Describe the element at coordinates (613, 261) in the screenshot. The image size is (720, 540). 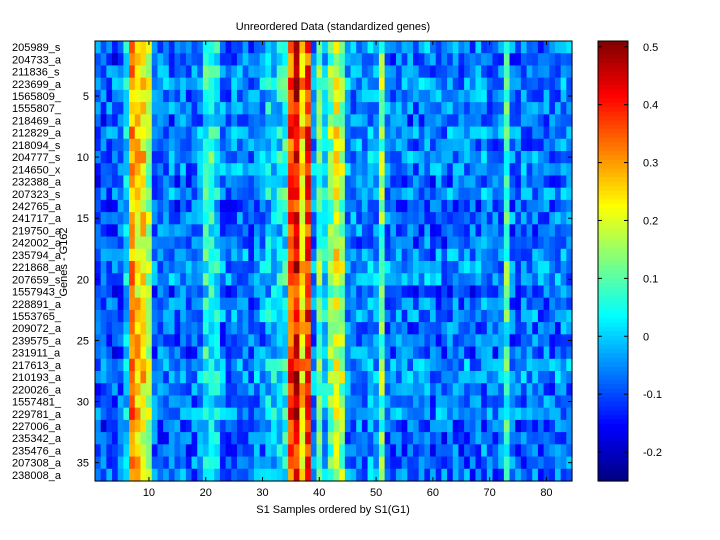
I see `colorbar-frame` at that location.